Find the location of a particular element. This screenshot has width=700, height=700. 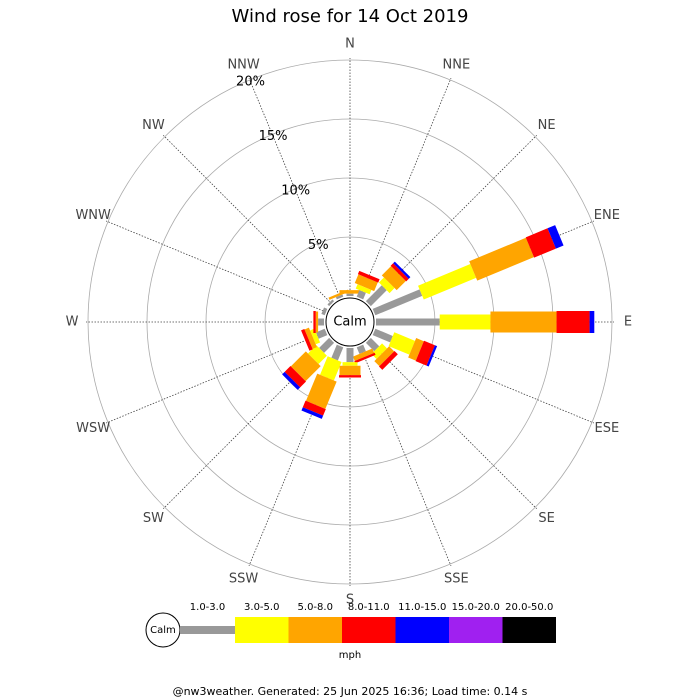

ring-label: 15% is located at coordinates (273, 136).